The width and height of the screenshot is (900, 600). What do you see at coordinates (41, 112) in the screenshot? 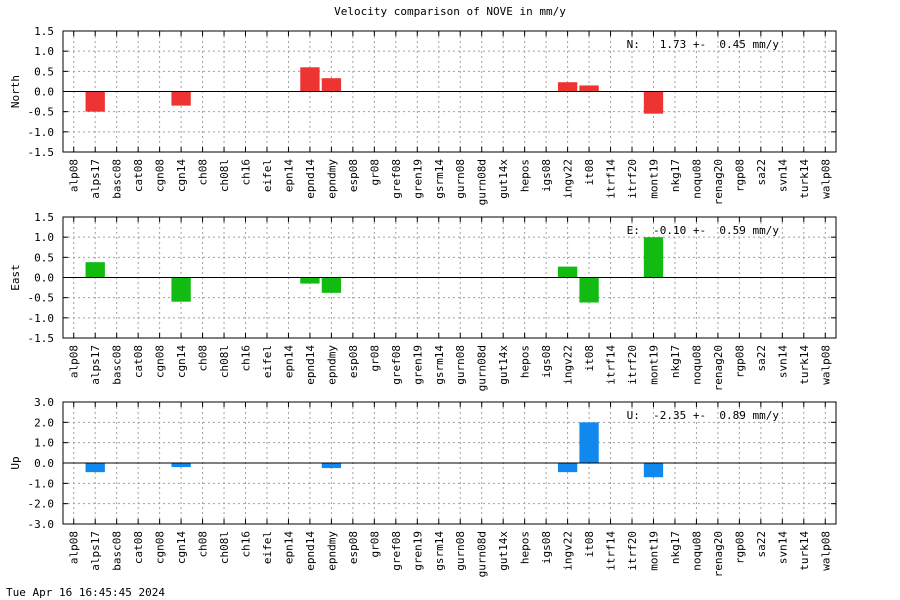
I see `ytick-label: -0.5` at bounding box center [41, 112].